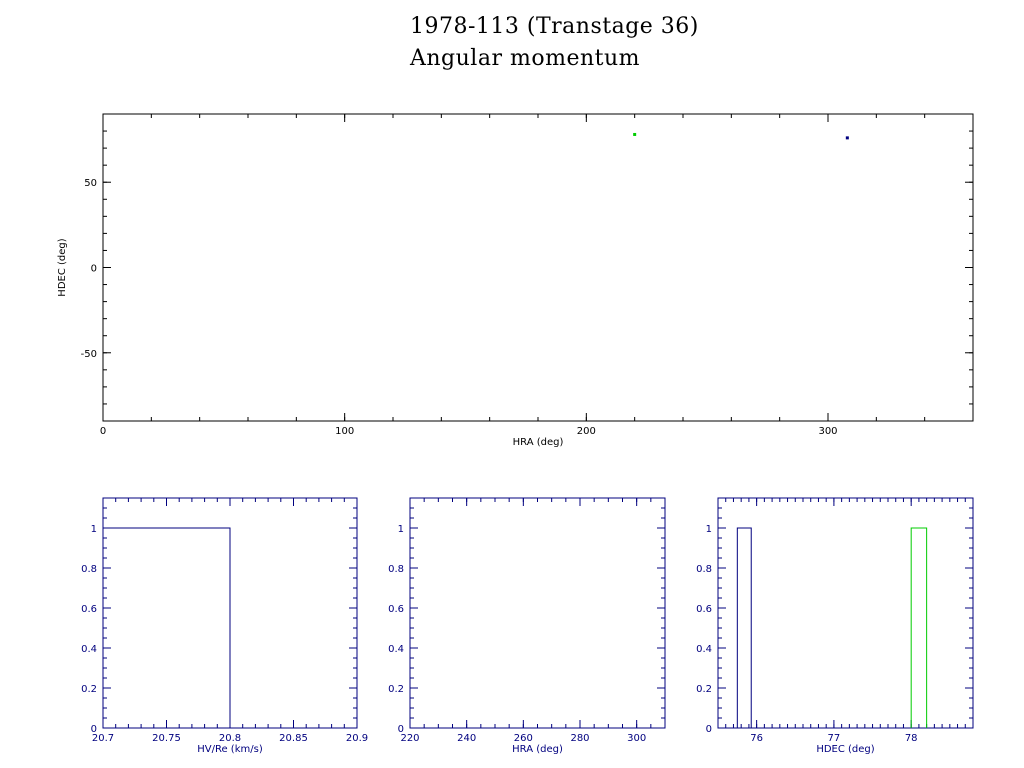 Image resolution: width=1024 pixels, height=768 pixels. I want to click on chart3-xlabel: HDEC (deg), so click(845, 749).